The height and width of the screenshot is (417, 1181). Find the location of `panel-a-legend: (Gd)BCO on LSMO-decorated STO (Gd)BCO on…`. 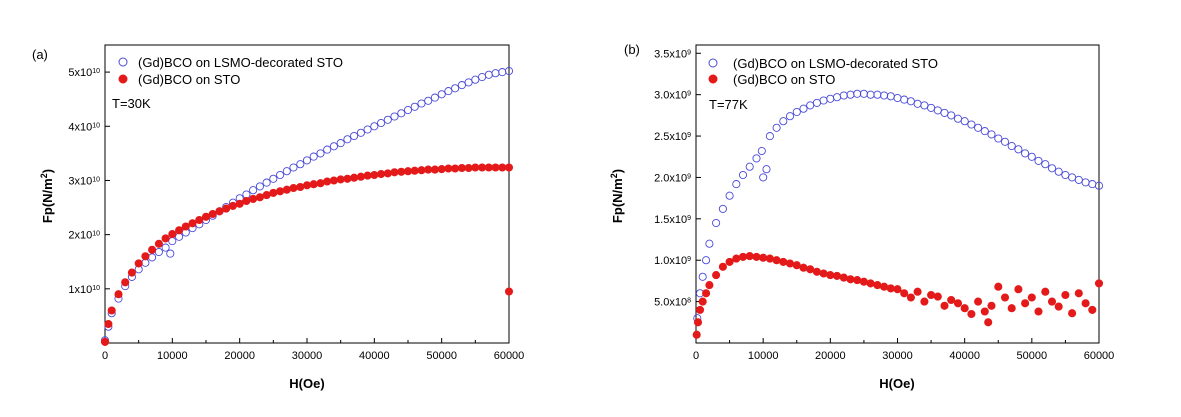

panel-a-legend: (Gd)BCO on LSMO-decorated STO (Gd)BCO on… is located at coordinates (230, 71).